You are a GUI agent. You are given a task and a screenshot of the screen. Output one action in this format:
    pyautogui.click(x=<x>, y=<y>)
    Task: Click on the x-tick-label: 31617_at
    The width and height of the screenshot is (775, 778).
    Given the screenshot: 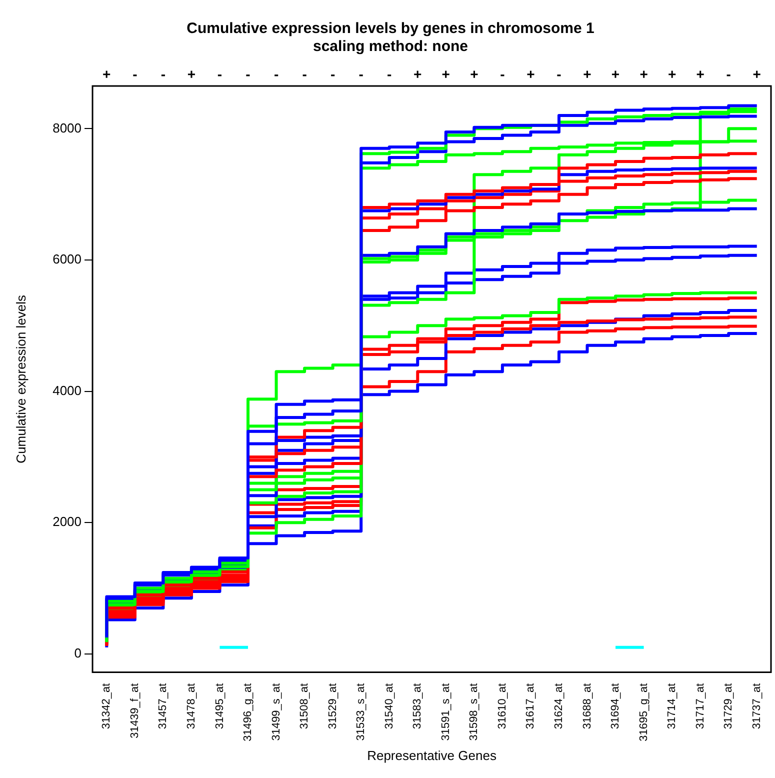 What is the action you would take?
    pyautogui.click(x=530, y=706)
    